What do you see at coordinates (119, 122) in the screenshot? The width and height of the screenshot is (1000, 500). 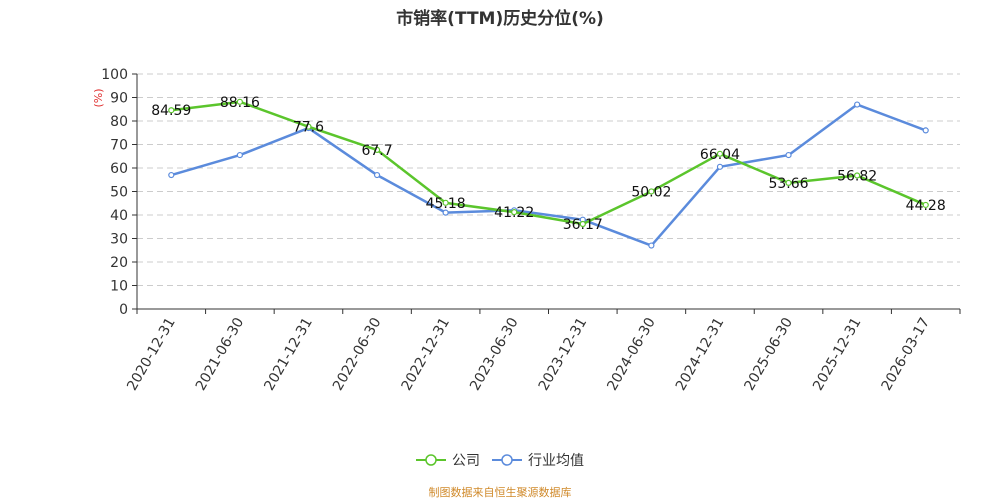 I see `y-tick-label: 80` at bounding box center [119, 122].